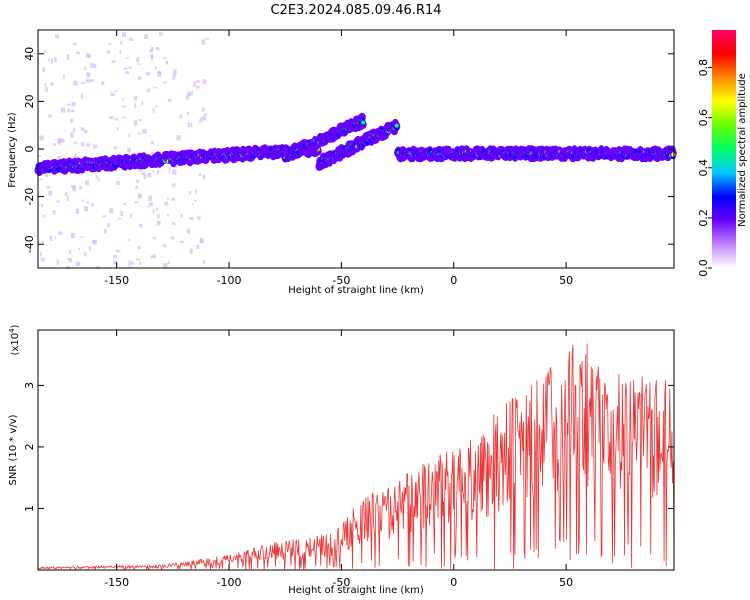 Image resolution: width=750 pixels, height=600 pixels. I want to click on snr-x-tick-label: 50, so click(566, 582).